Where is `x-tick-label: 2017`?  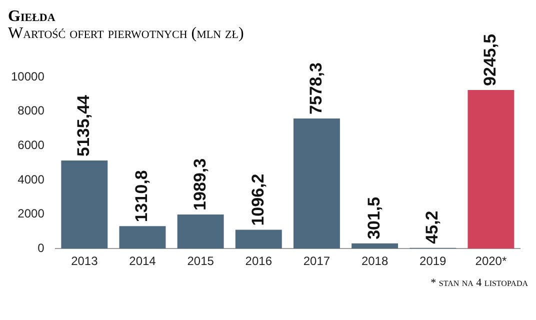
x-tick-label: 2017 is located at coordinates (316, 261).